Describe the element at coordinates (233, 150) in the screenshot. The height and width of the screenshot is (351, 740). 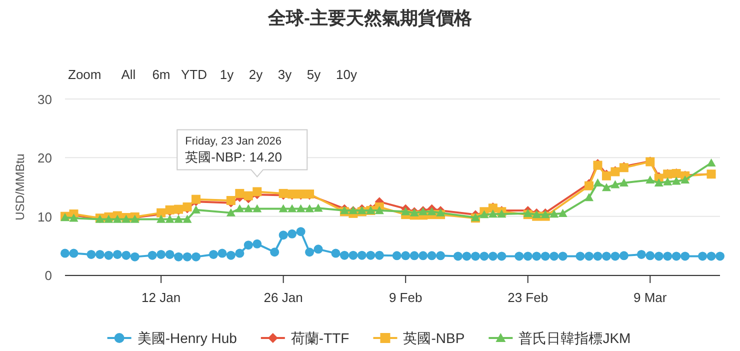
I see `annotation: Friday, 23 Jan 2026 英國-NBP: 14.20` at that location.